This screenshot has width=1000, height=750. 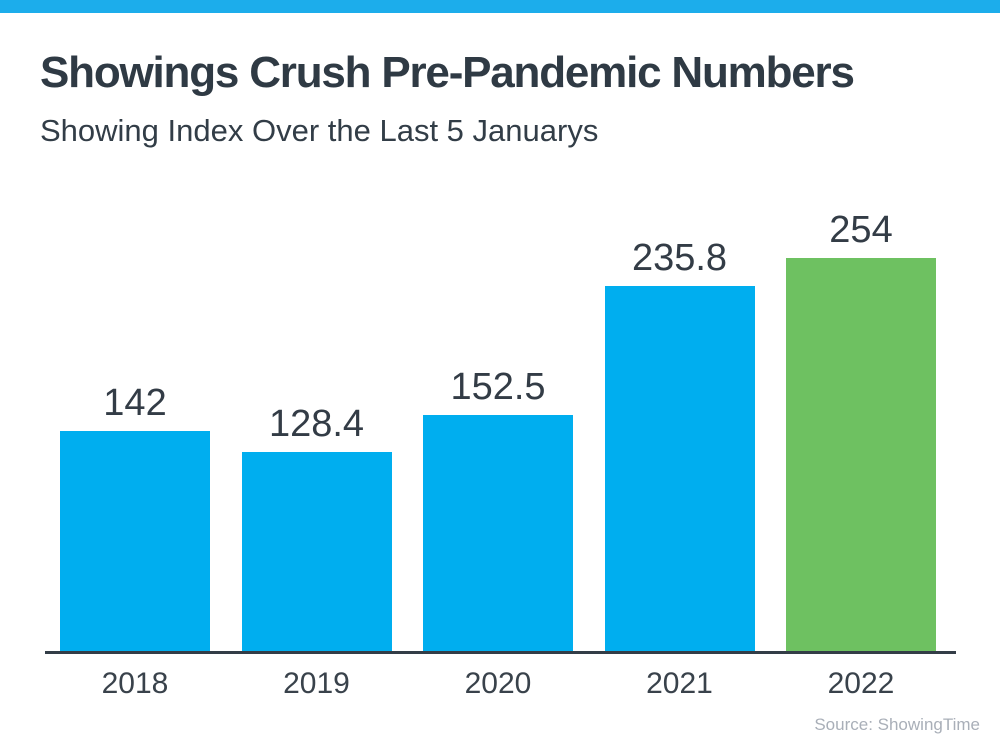 What do you see at coordinates (135, 541) in the screenshot?
I see `bar-2018` at bounding box center [135, 541].